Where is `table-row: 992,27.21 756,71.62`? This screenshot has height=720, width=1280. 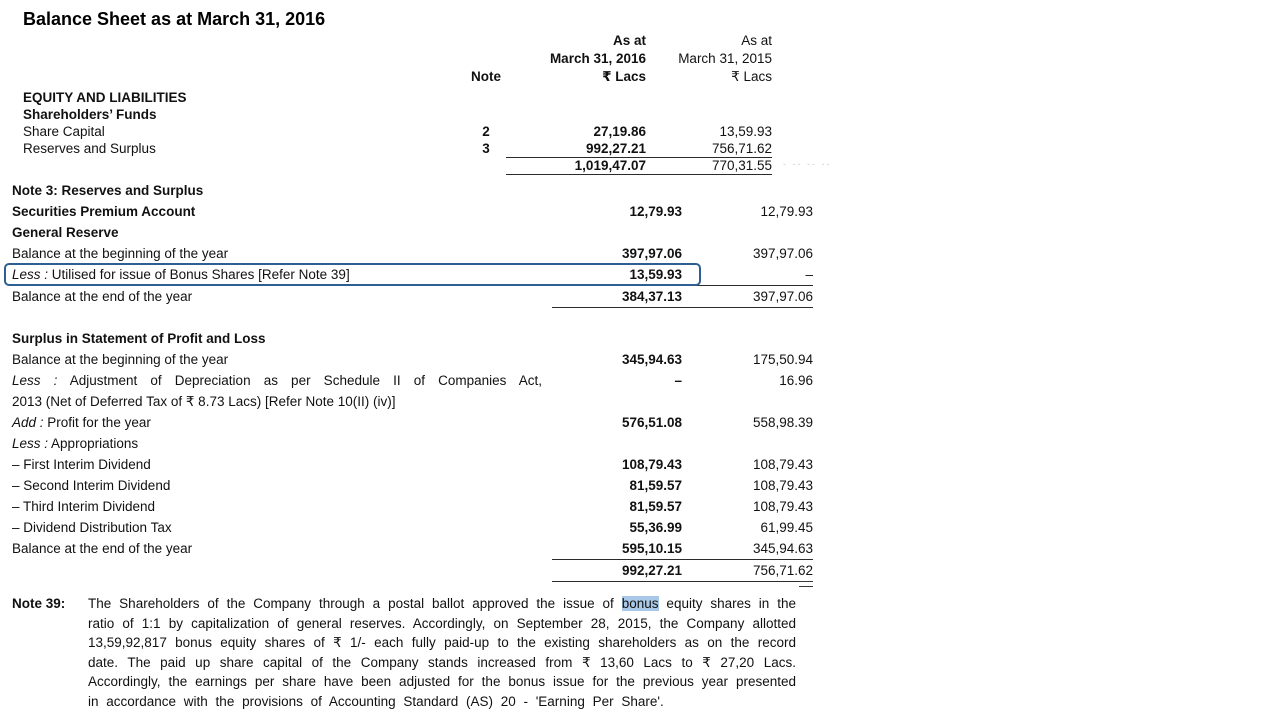
table-row: 992,27.21 756,71.62 is located at coordinates (406, 573).